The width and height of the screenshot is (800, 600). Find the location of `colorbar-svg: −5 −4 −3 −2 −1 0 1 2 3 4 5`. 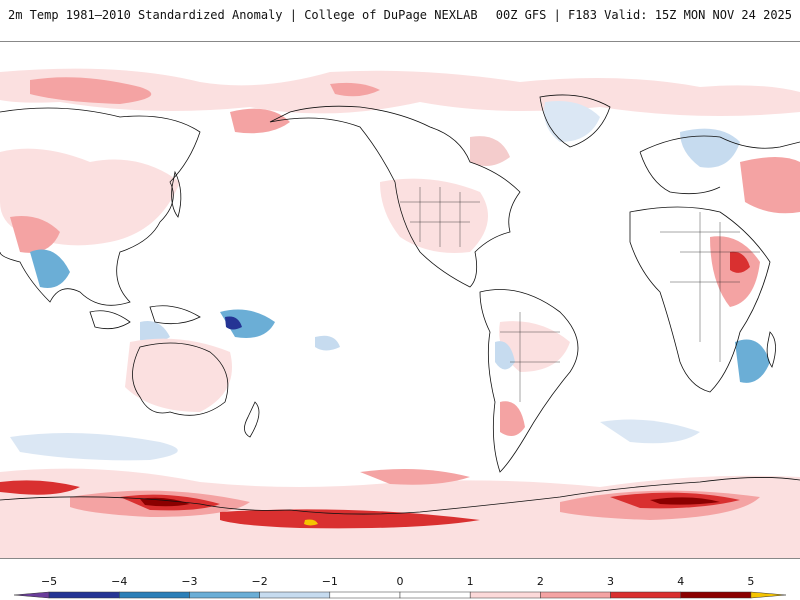

colorbar-svg: −5 −4 −3 −2 −1 0 1 2 3 4 5 is located at coordinates (400, 587).